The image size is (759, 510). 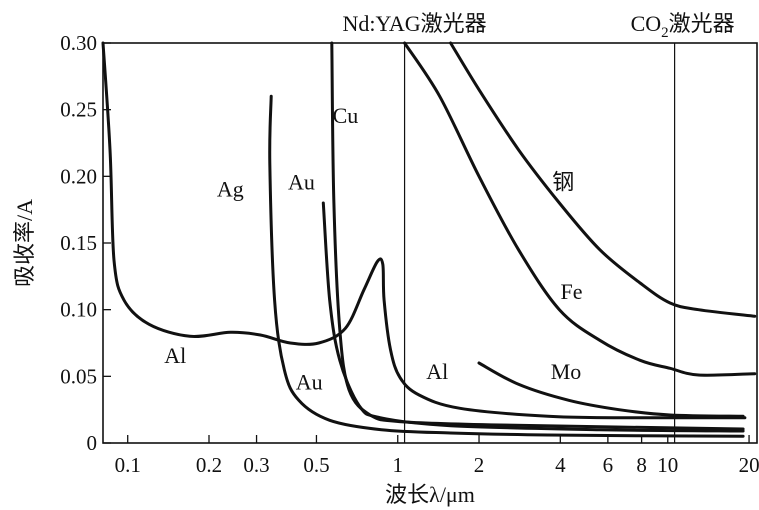 I want to click on y-tick-label: 0.15, so click(x=78, y=243).